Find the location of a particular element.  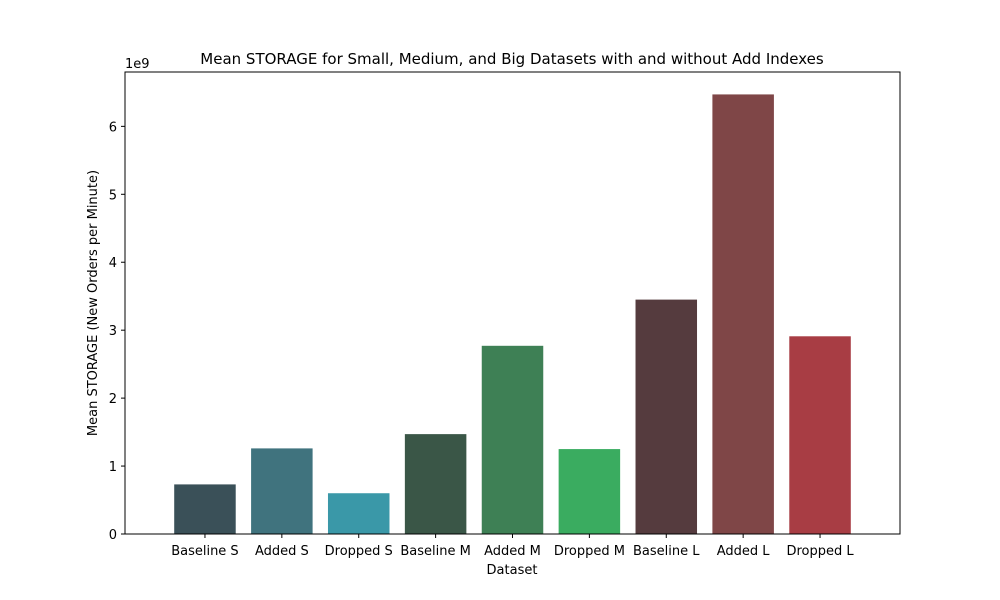

y-tick-label: 6 is located at coordinates (113, 127).